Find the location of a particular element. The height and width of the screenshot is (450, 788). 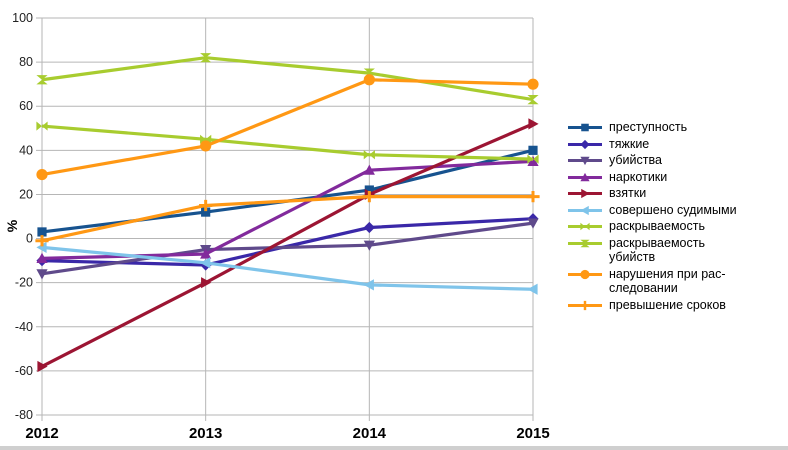

legend-marker-circle-icon is located at coordinates (585, 274).